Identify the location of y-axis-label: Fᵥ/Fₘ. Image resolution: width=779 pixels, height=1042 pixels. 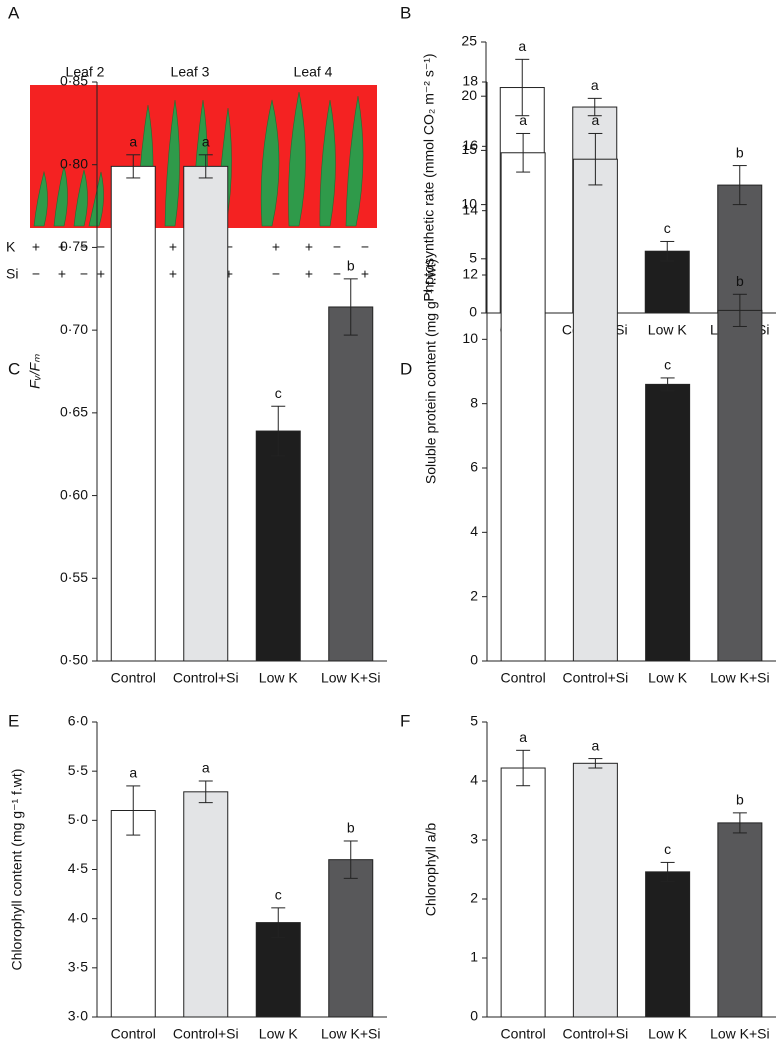
(35, 371).